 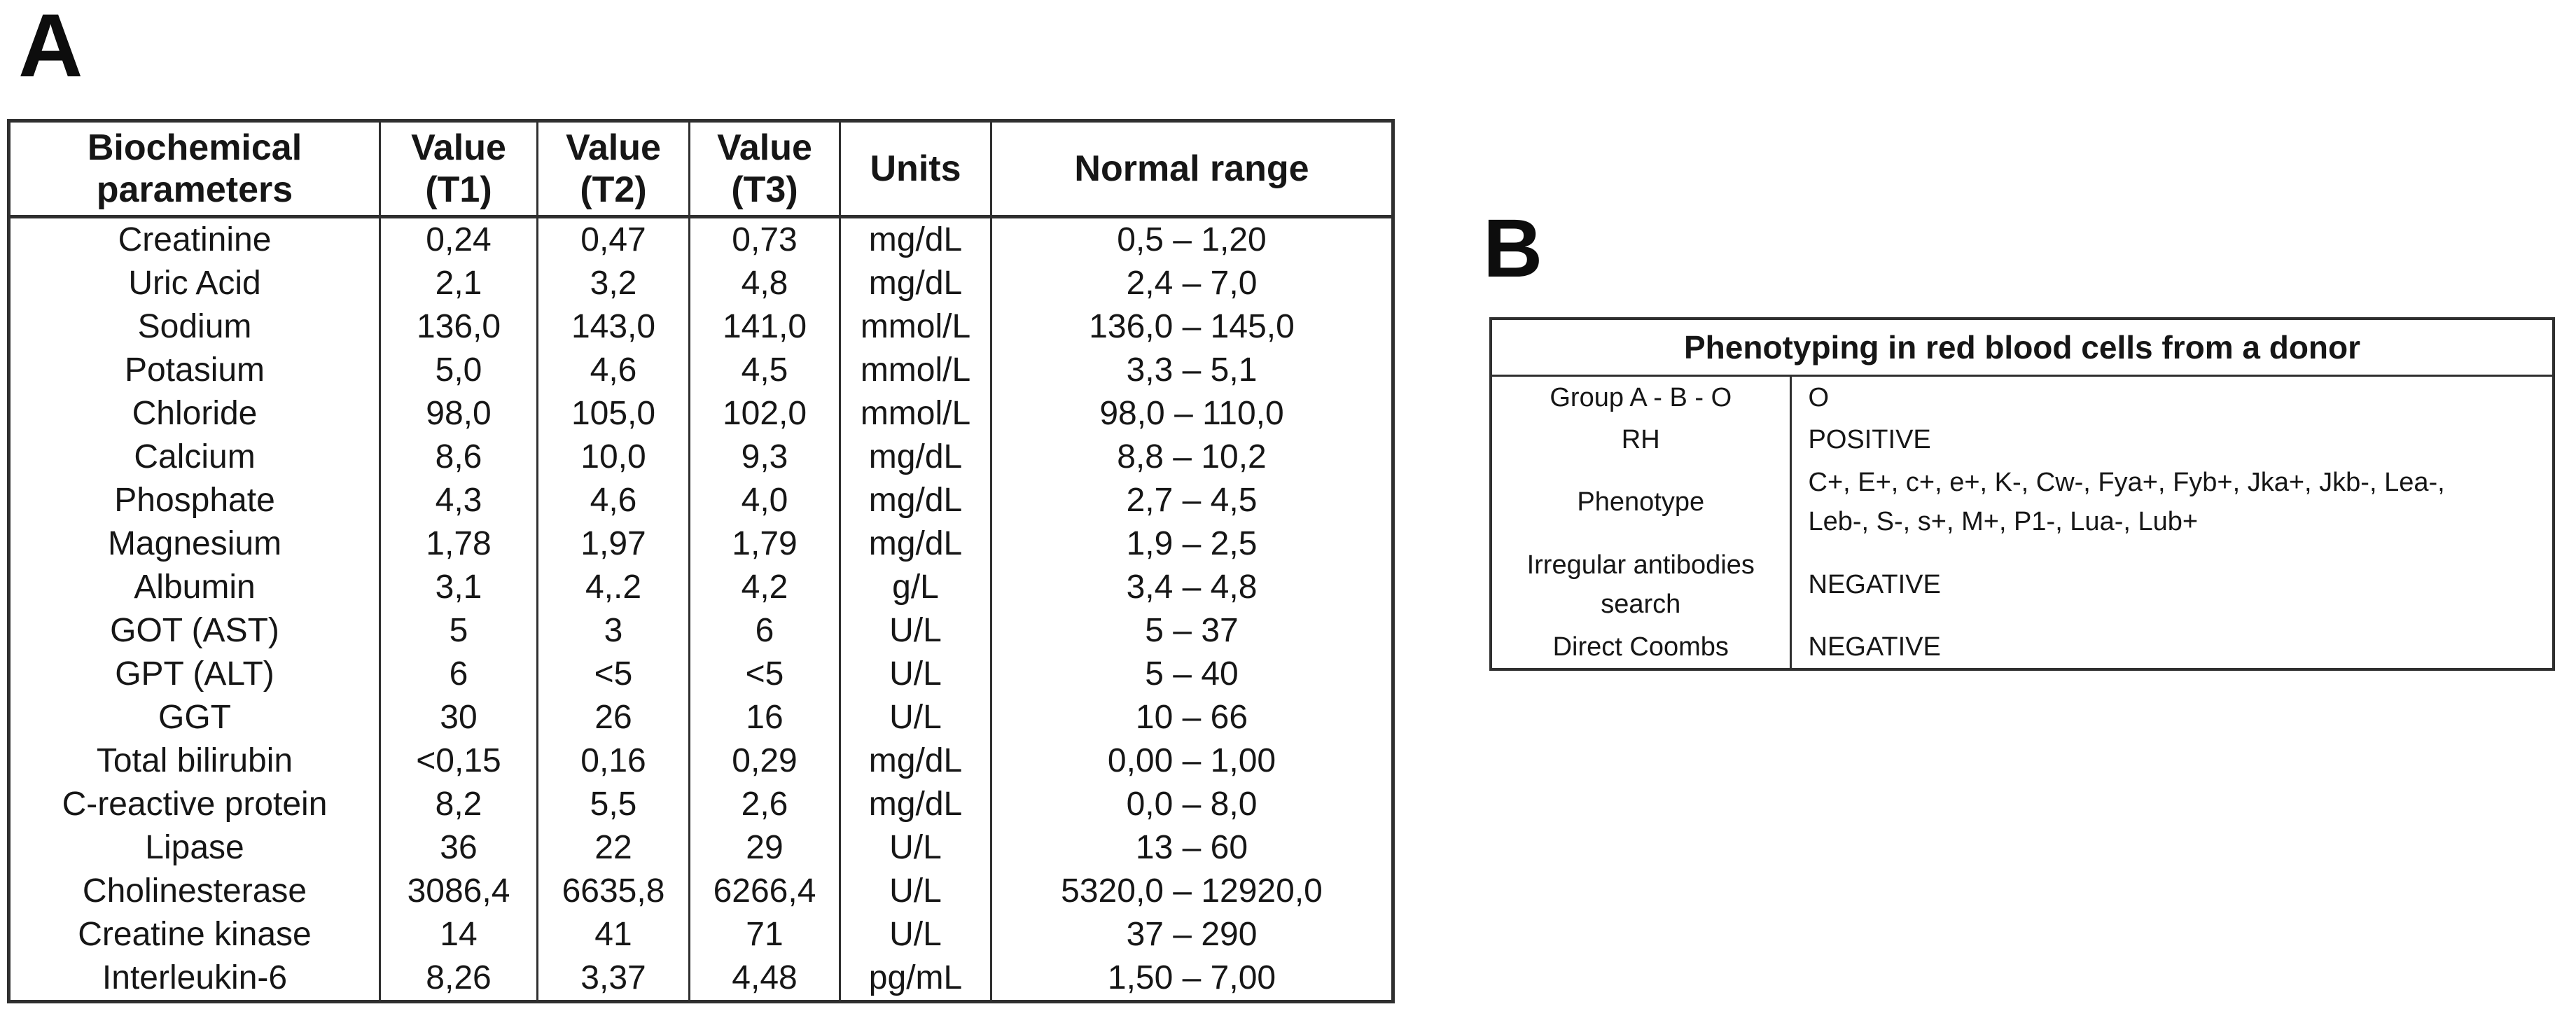 What do you see at coordinates (764, 674) in the screenshot?
I see `value-t3: <5` at bounding box center [764, 674].